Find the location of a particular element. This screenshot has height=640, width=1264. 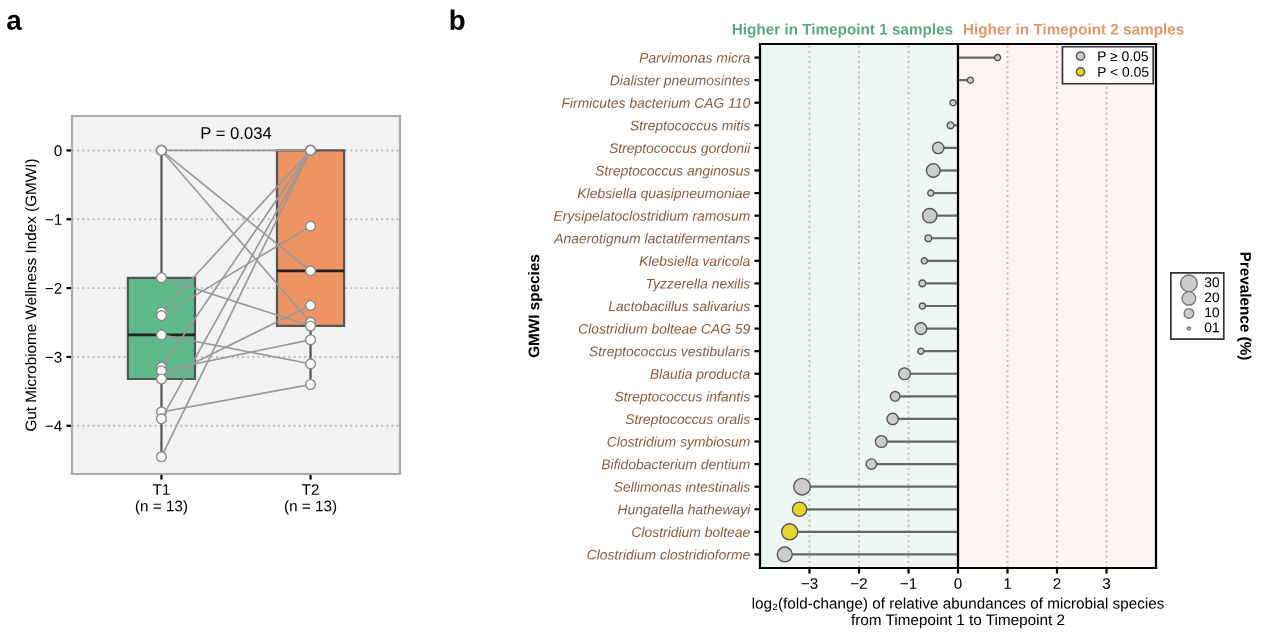

annotation: P = 0.034 is located at coordinates (236, 133).